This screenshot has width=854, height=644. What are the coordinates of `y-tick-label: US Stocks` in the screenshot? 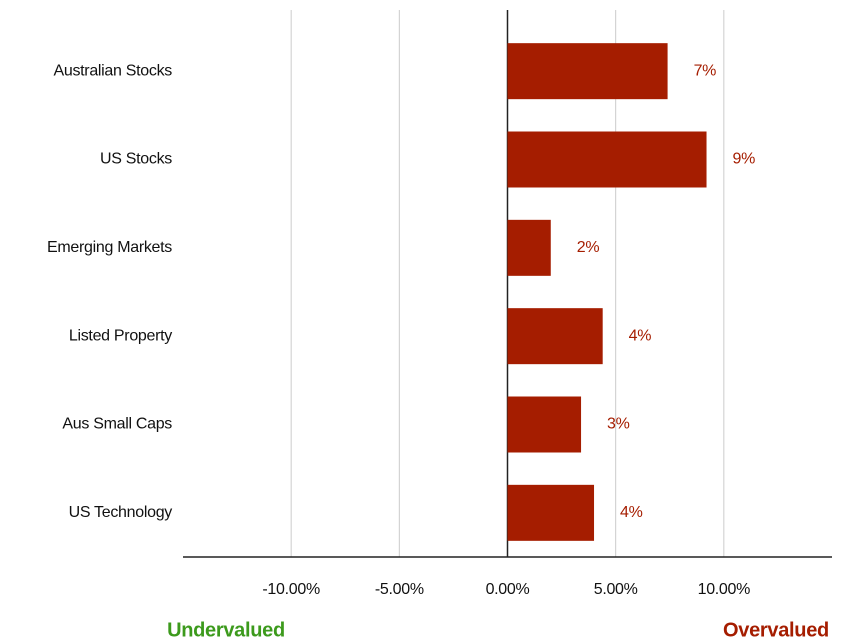 It's located at (136, 159).